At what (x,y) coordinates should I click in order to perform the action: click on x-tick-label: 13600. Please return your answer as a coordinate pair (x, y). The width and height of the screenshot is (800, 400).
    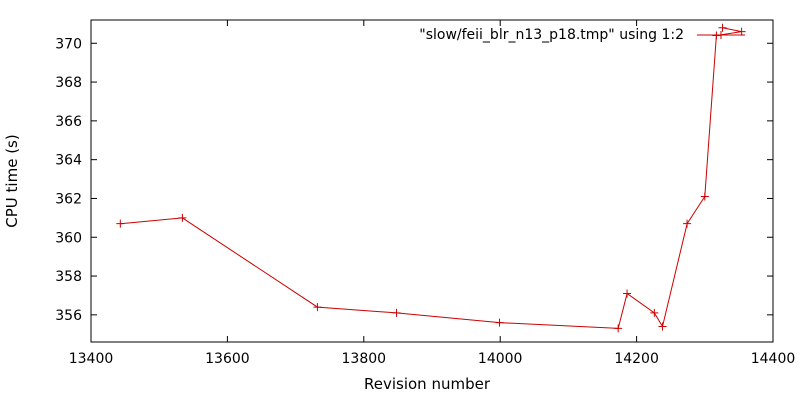
    Looking at the image, I should click on (227, 359).